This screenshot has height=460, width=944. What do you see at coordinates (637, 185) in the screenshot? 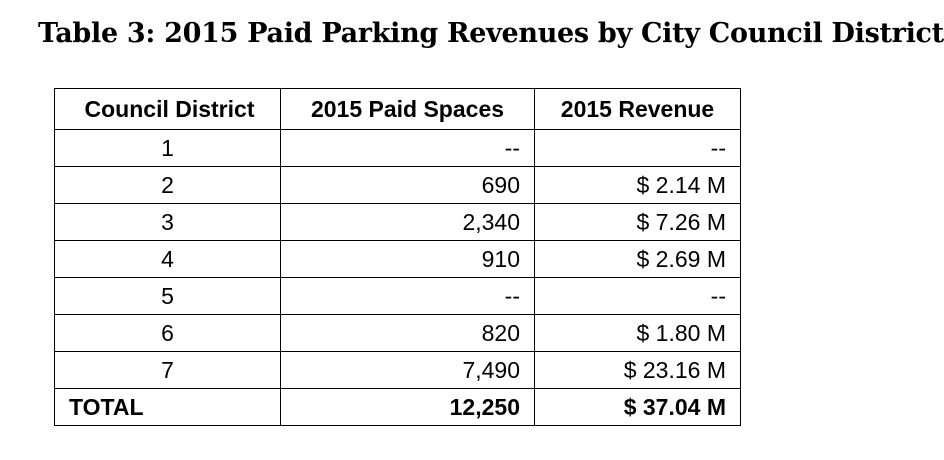
I see `revenue-cell: $ 2.14 M` at bounding box center [637, 185].